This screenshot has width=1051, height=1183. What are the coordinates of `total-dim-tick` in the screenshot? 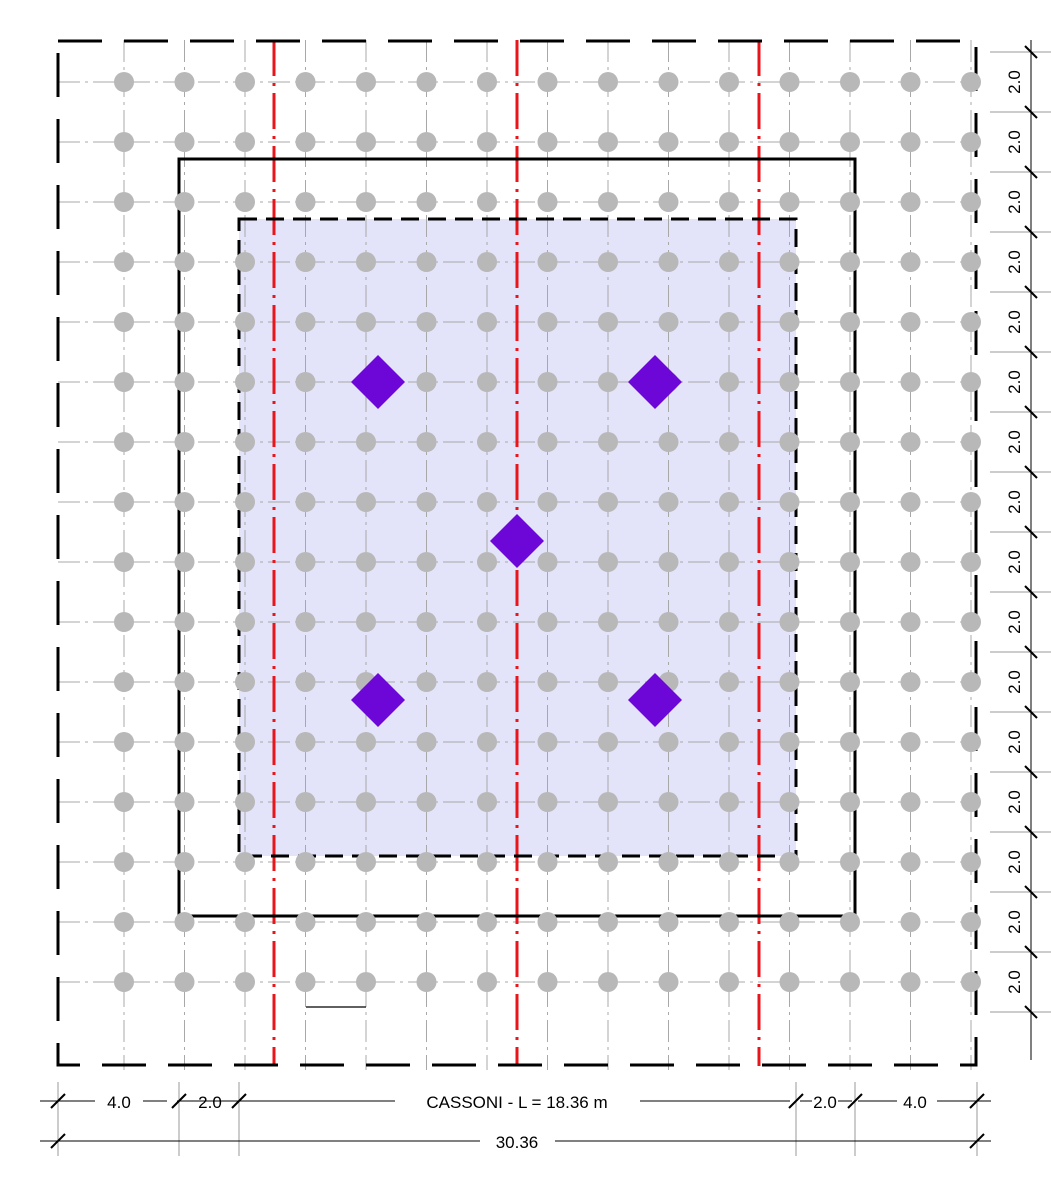 It's located at (58, 1141).